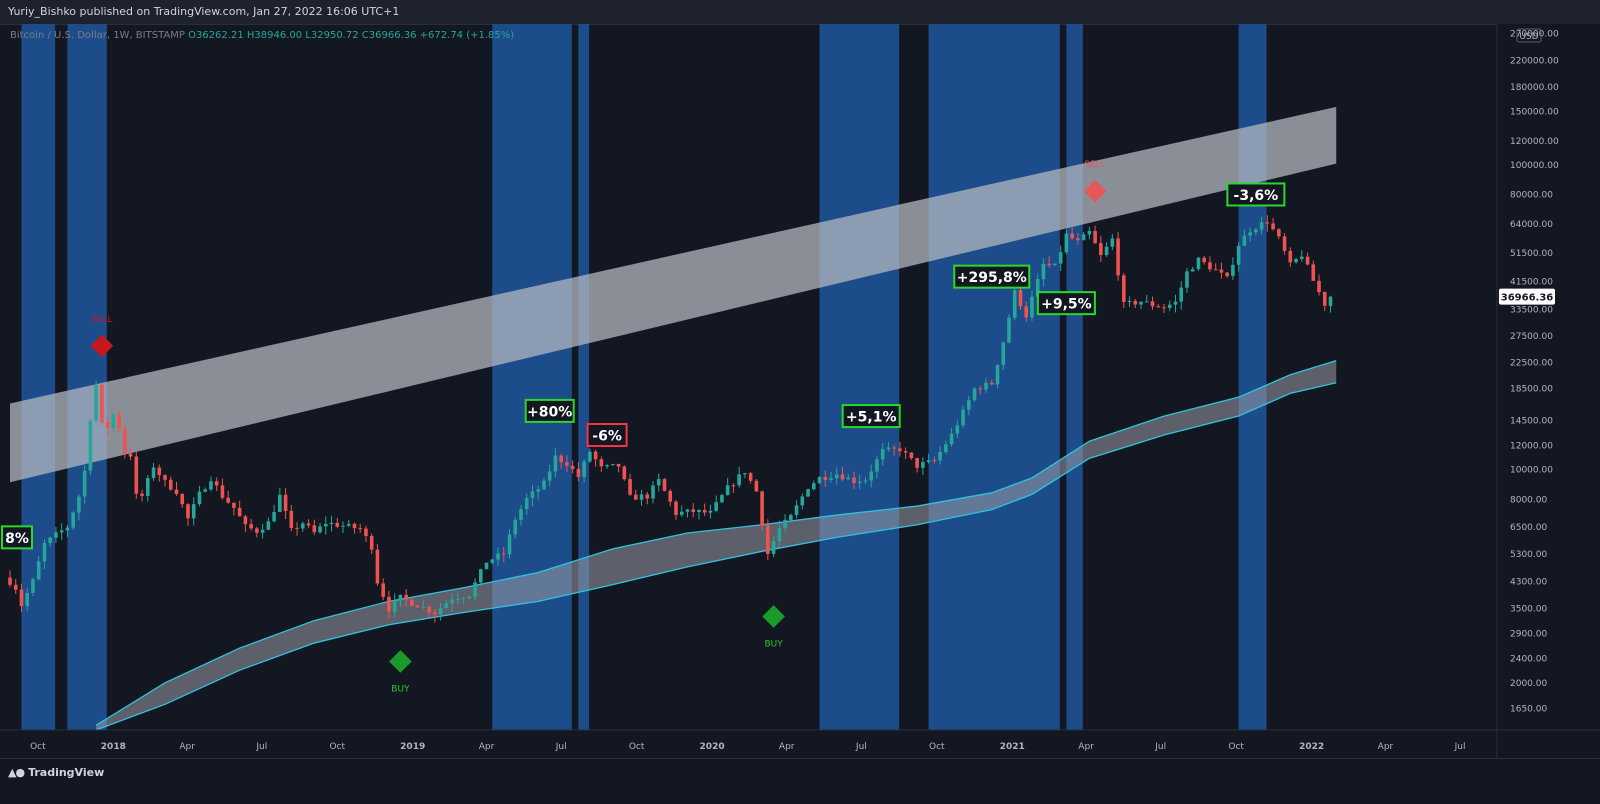 This screenshot has height=804, width=1600. What do you see at coordinates (1386, 747) in the screenshot?
I see `time-tick-18: Apr` at bounding box center [1386, 747].